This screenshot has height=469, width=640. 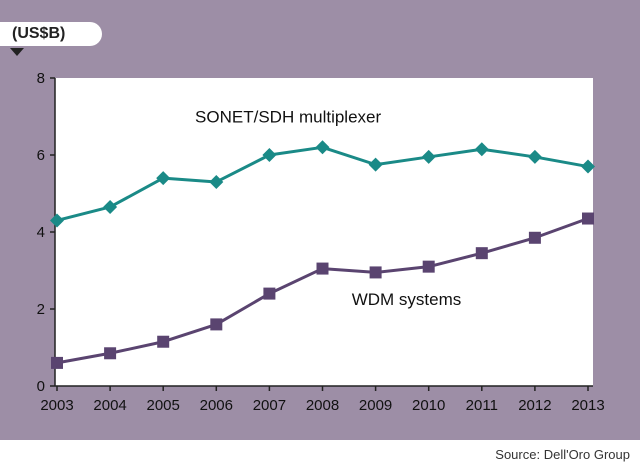 I want to click on wdm-series-label: WDM systems, so click(x=407, y=299).